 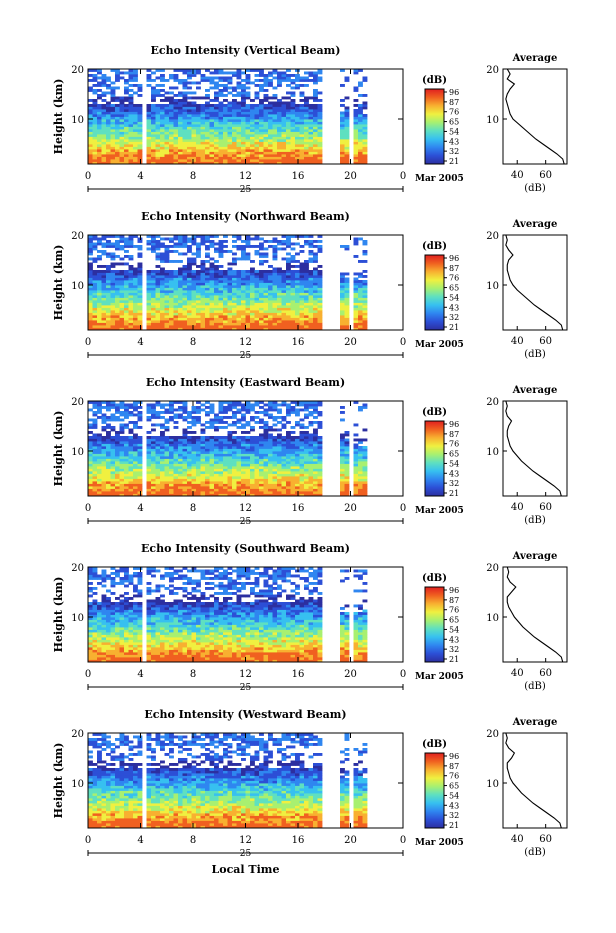 I want to click on avg-x-tick-label: 60, so click(x=545, y=341).